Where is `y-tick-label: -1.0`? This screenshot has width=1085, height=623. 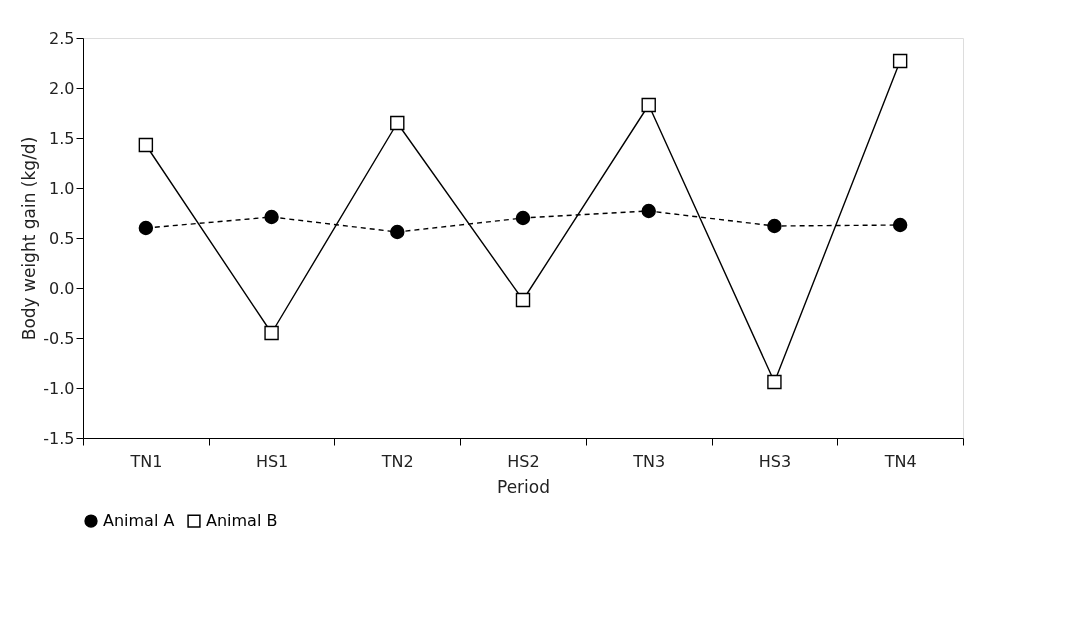 y-tick-label: -1.0 is located at coordinates (59, 388).